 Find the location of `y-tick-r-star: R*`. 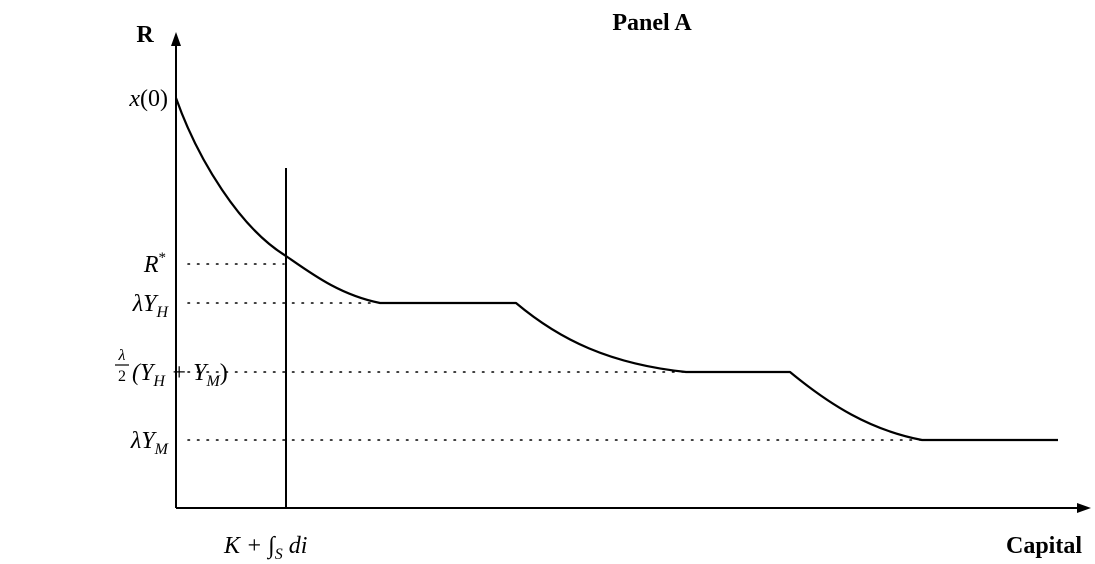

y-tick-r-star: R* is located at coordinates (154, 264).